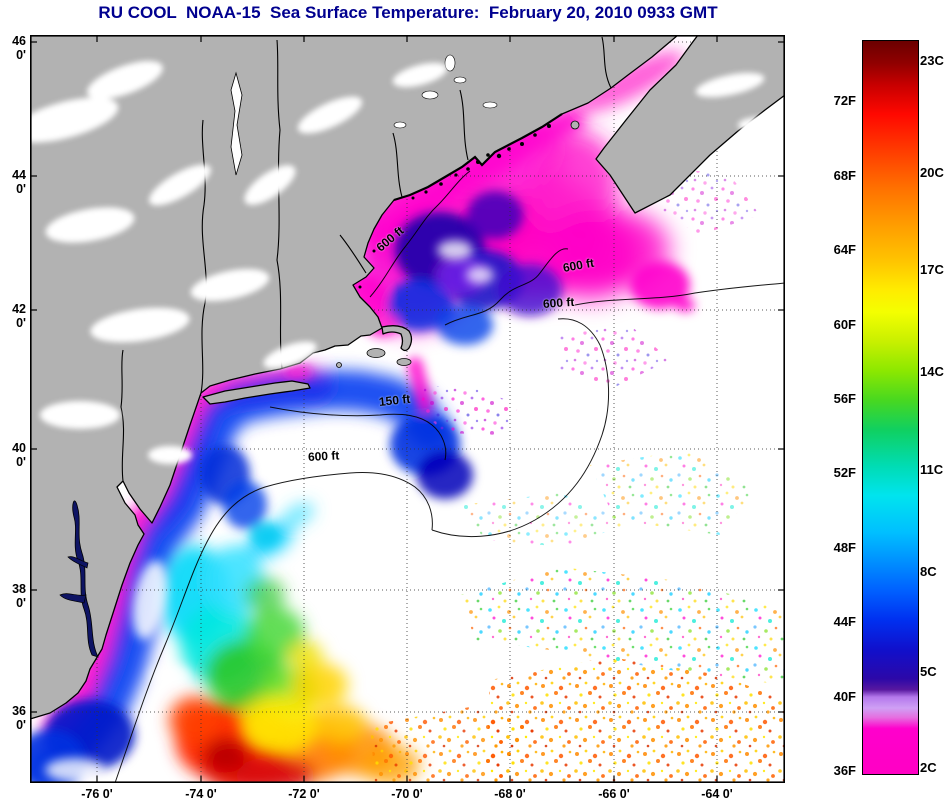 The height and width of the screenshot is (809, 944). I want to click on x-axis-tick: -76 0', so click(97, 794).